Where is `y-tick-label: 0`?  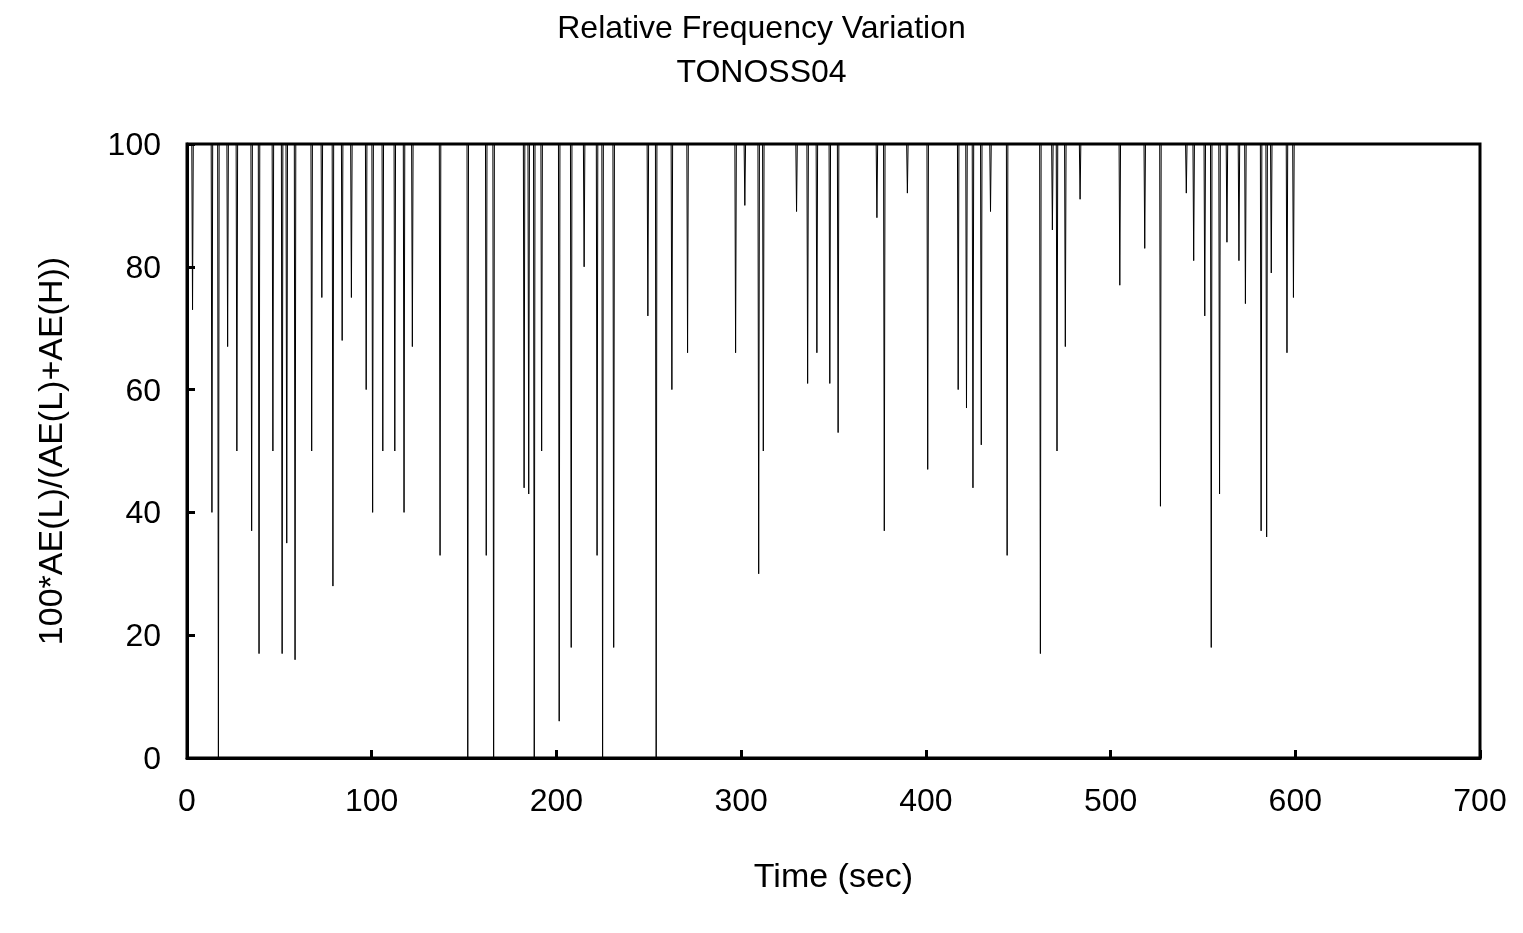
y-tick-label: 0 is located at coordinates (152, 758).